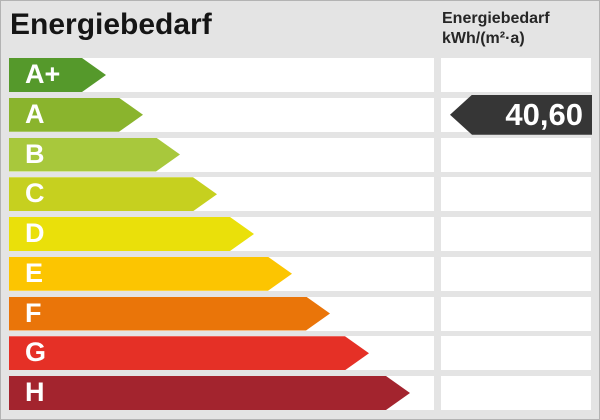 This screenshot has height=420, width=600. I want to click on scale-row: A, so click(221, 114).